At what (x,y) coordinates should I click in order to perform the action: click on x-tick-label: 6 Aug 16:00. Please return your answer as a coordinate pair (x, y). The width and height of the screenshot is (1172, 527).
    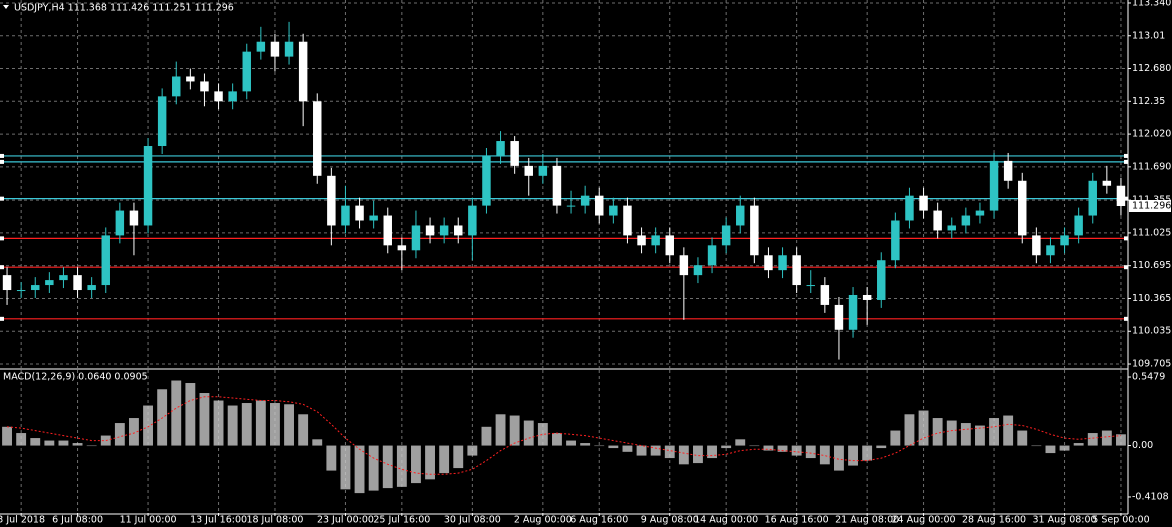
    Looking at the image, I should click on (599, 520).